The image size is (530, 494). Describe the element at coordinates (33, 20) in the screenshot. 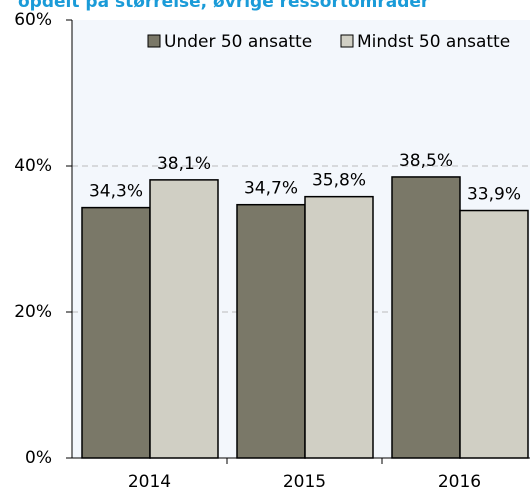

I see `y-tick-label: 60%` at that location.